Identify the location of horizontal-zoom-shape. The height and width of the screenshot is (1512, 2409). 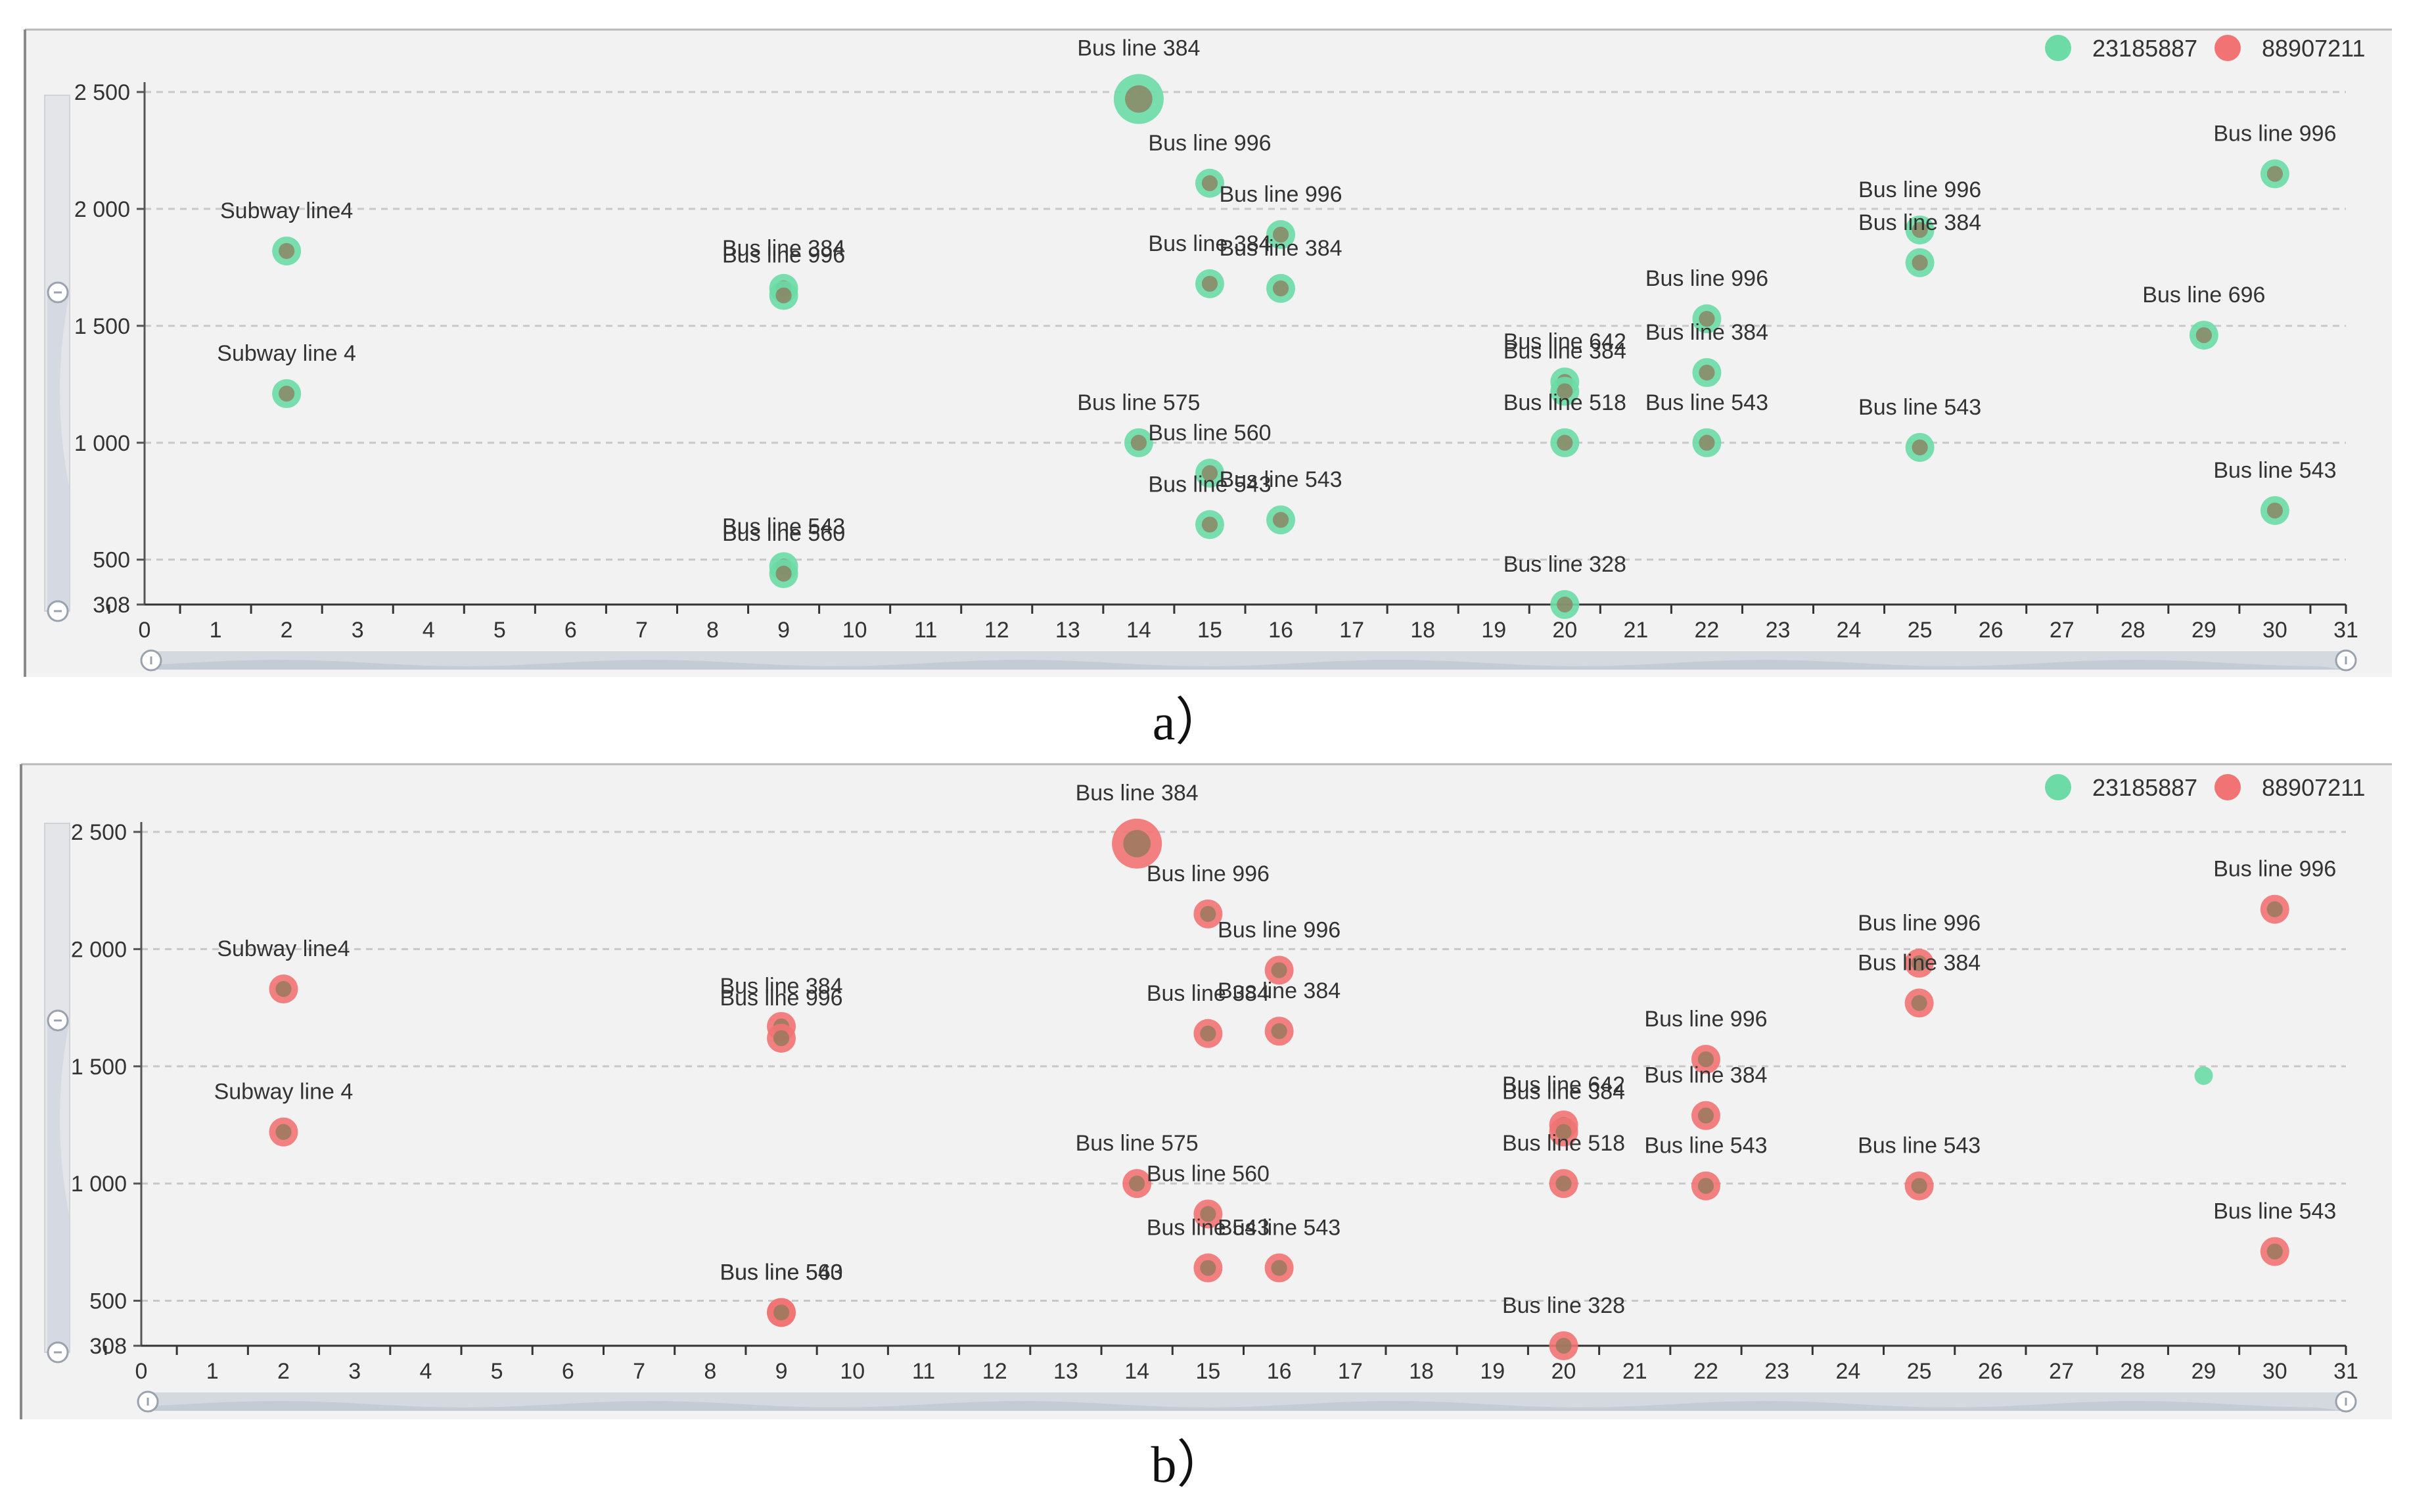
(1248, 665).